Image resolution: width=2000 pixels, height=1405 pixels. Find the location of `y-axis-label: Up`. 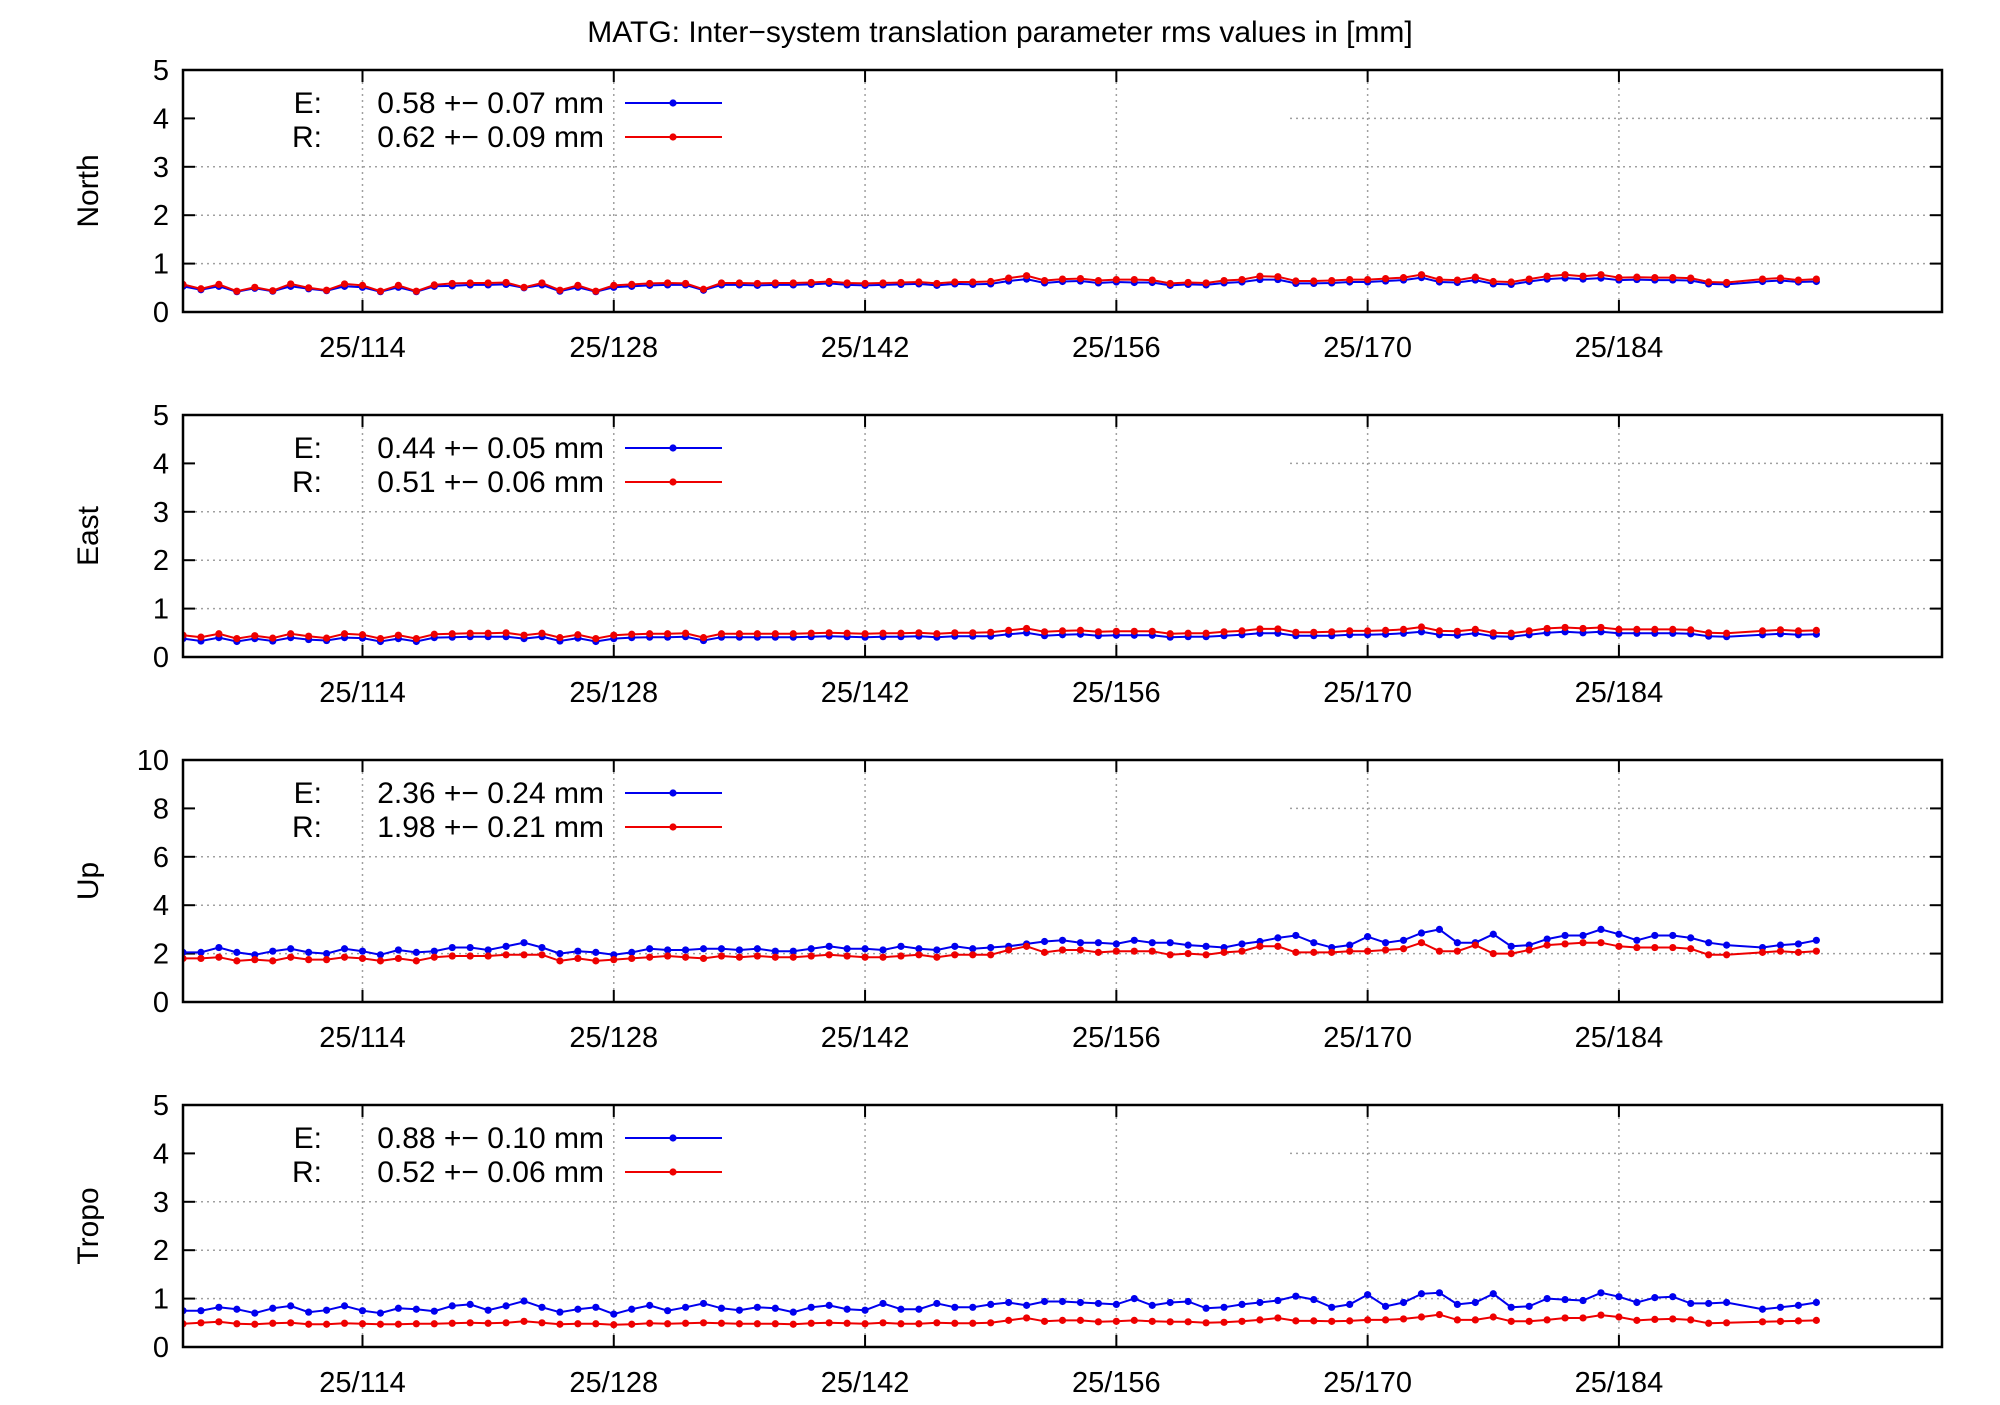

y-axis-label: Up is located at coordinates (88, 881).